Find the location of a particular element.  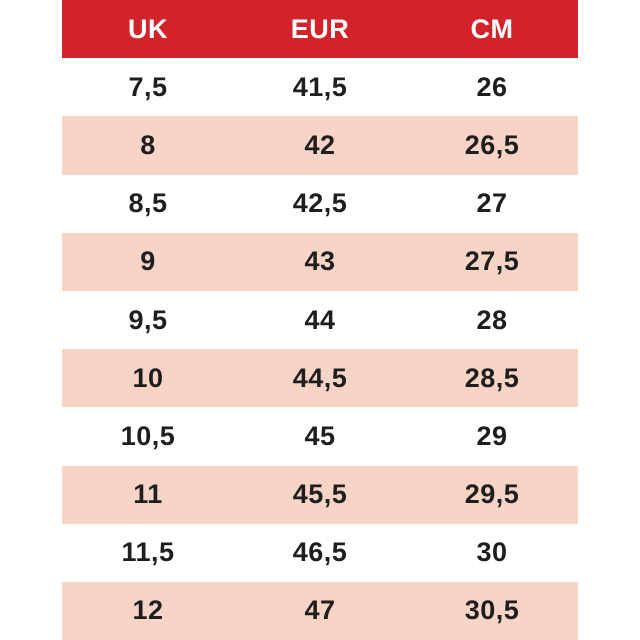

cell-eur: 43 is located at coordinates (320, 261).